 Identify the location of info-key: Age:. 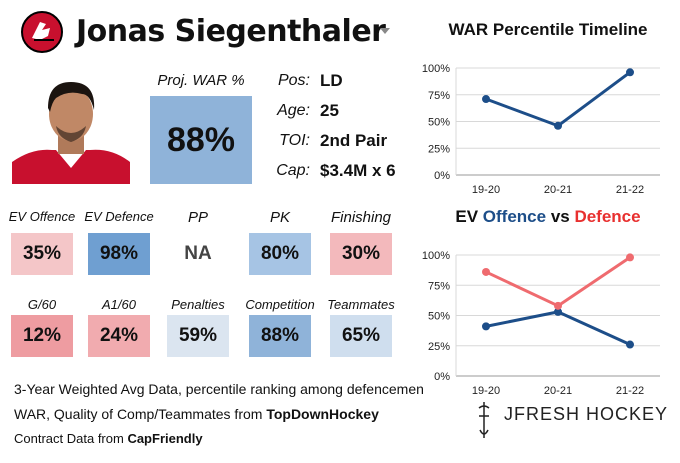
(293, 110).